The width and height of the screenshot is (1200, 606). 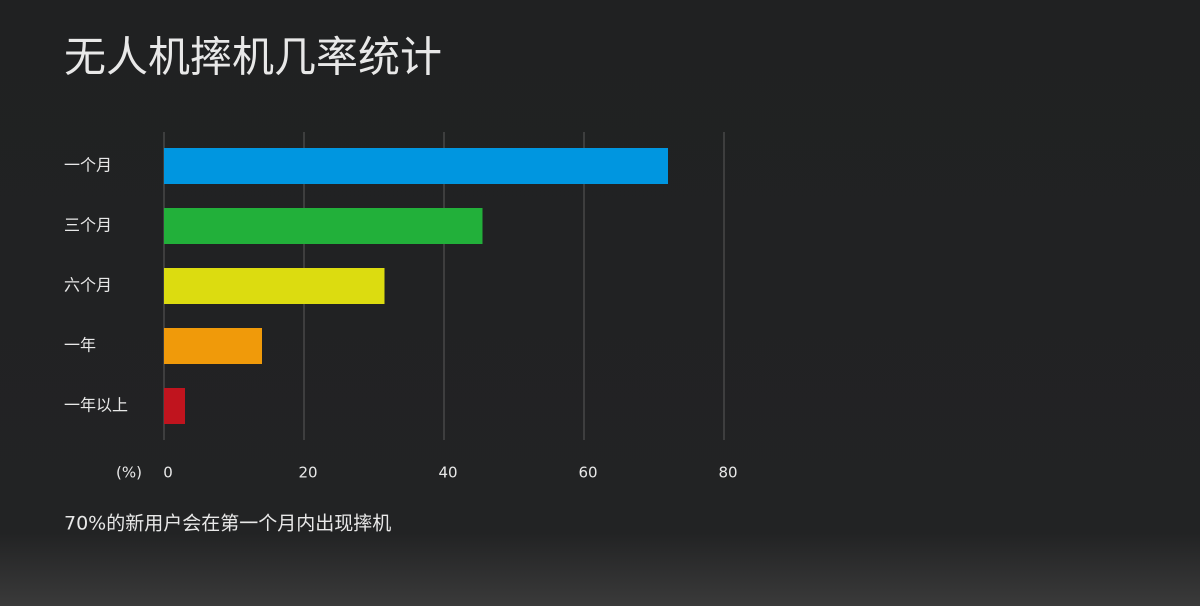 I want to click on x-tick-label: 60, so click(x=587, y=473).